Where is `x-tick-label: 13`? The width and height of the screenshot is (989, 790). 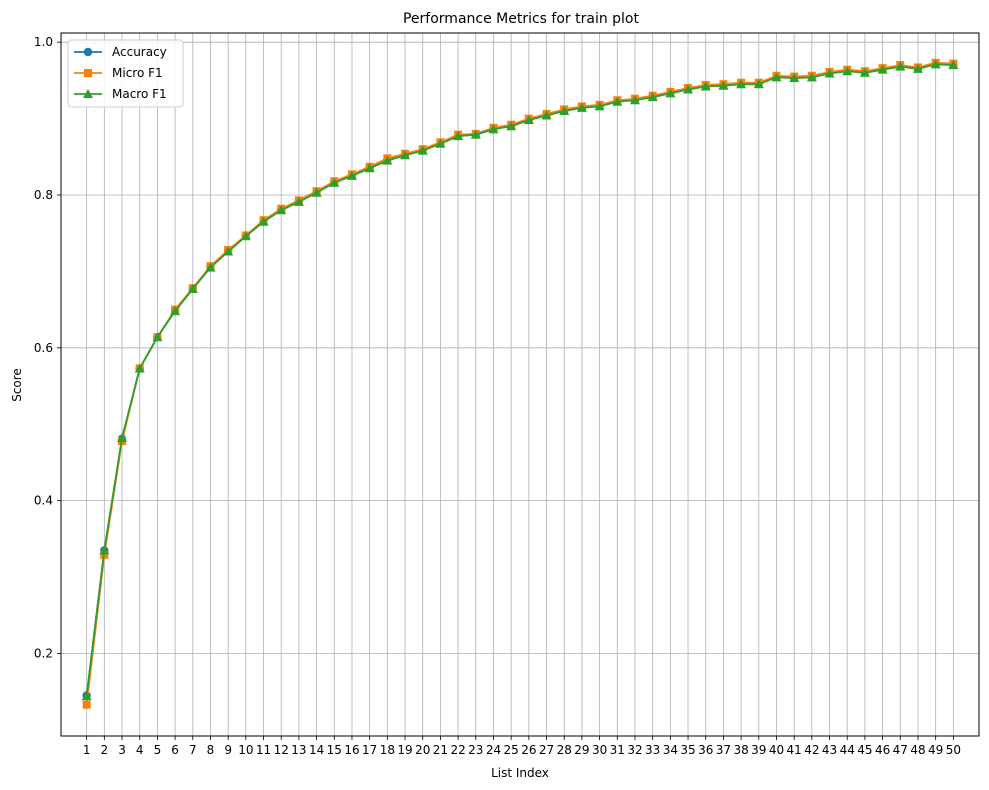
x-tick-label: 13 is located at coordinates (298, 750).